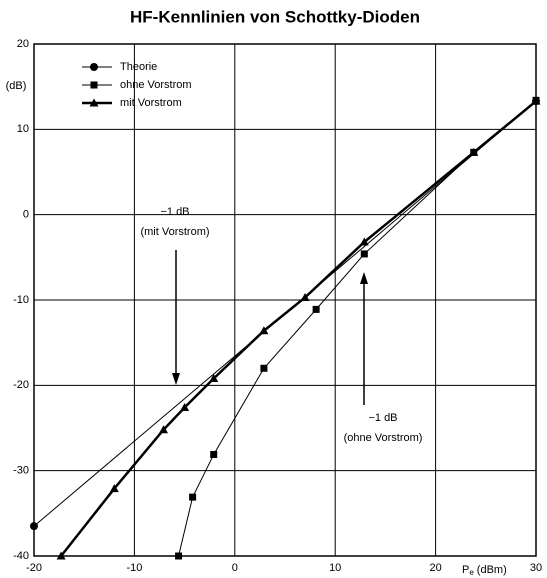 The image size is (547, 578). Describe the element at coordinates (536, 568) in the screenshot. I see `x-tick-label: 30` at that location.